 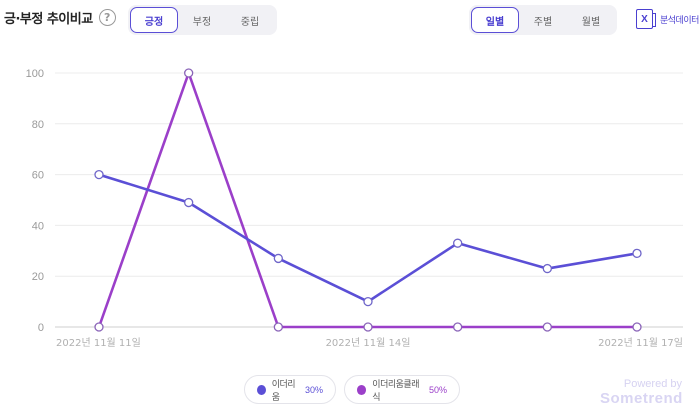 I want to click on sentiment-toggle: 긍정 부정 중립, so click(x=202, y=20).